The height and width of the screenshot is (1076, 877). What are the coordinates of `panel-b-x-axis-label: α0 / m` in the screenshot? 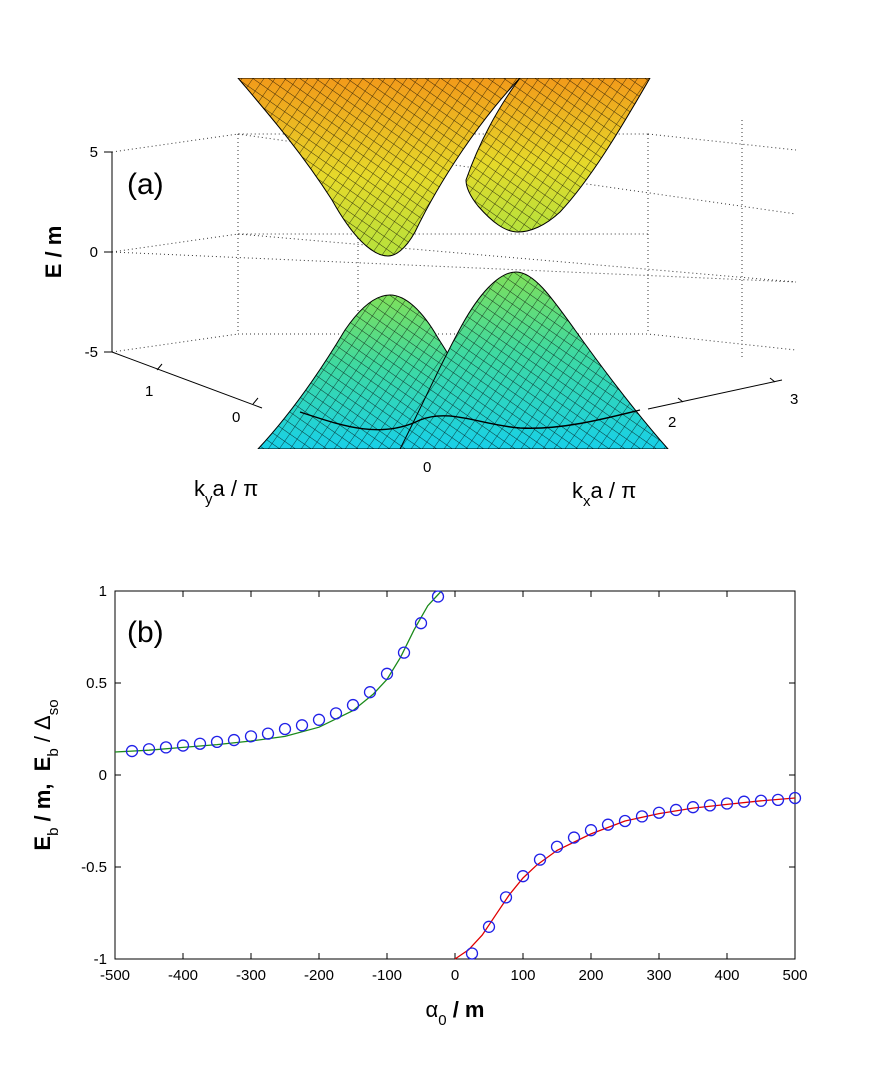 It's located at (455, 1013).